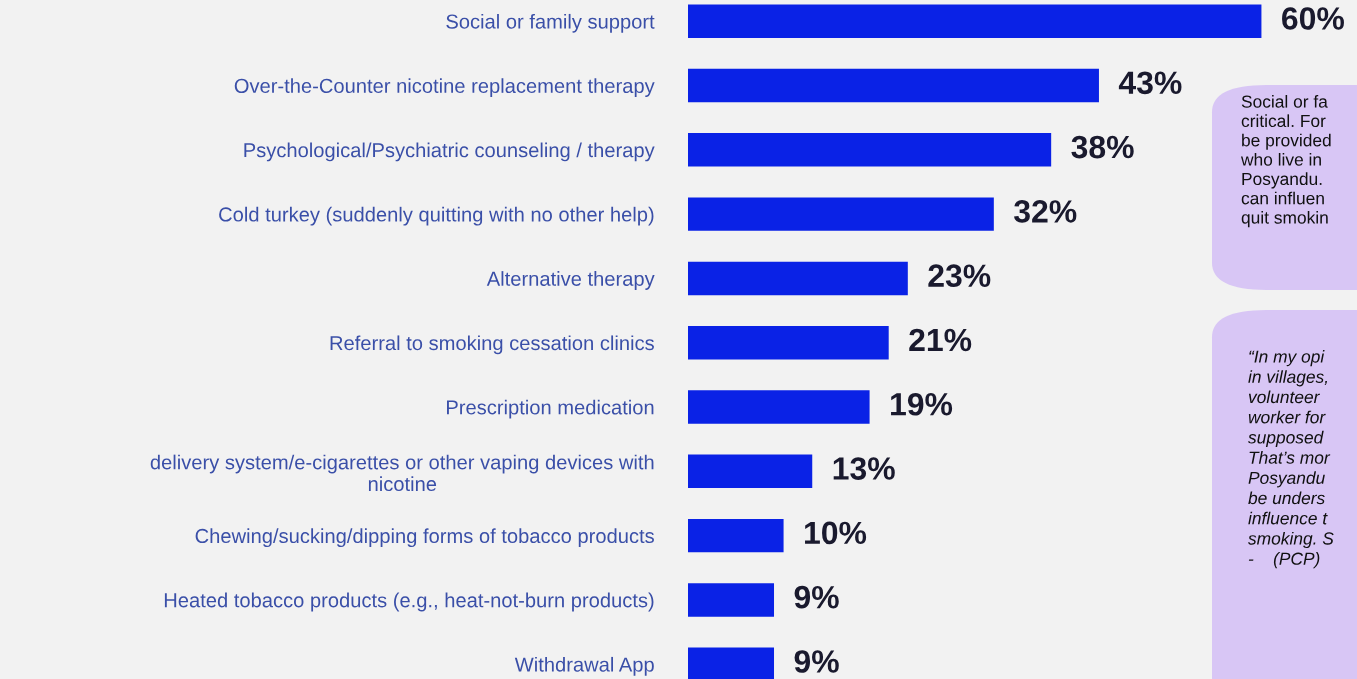  What do you see at coordinates (550, 23) in the screenshot?
I see `y-tick-label: Social or family support` at bounding box center [550, 23].